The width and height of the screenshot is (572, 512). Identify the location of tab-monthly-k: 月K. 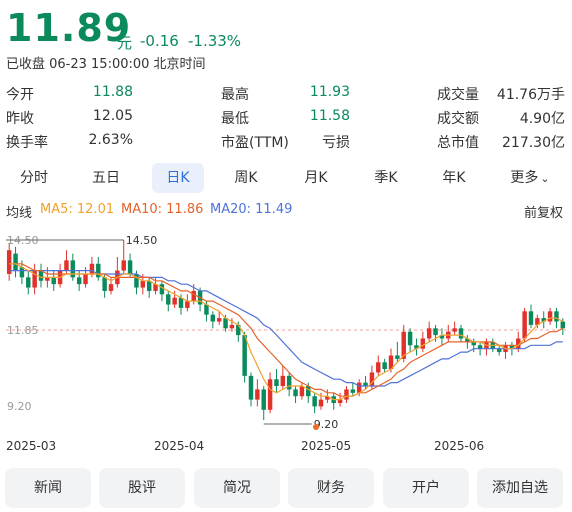
(316, 178).